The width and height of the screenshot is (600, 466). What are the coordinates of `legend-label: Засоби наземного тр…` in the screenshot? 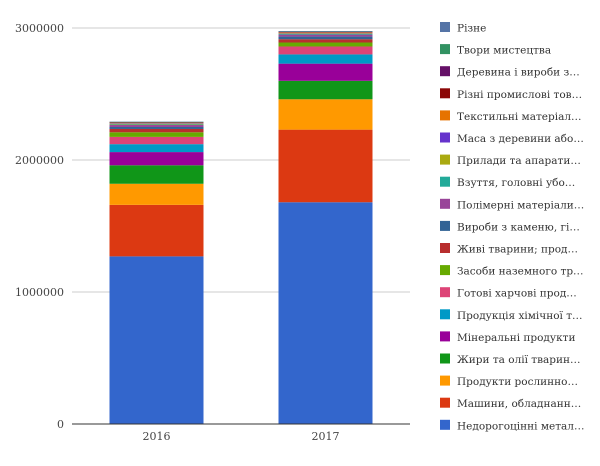 It's located at (520, 272).